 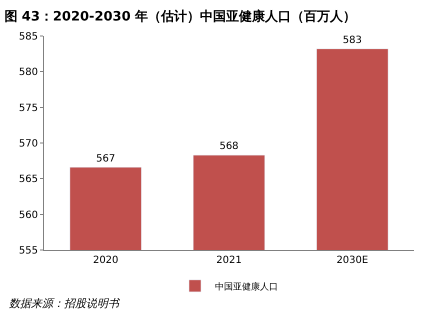 I want to click on data-label: 583, so click(x=352, y=40).